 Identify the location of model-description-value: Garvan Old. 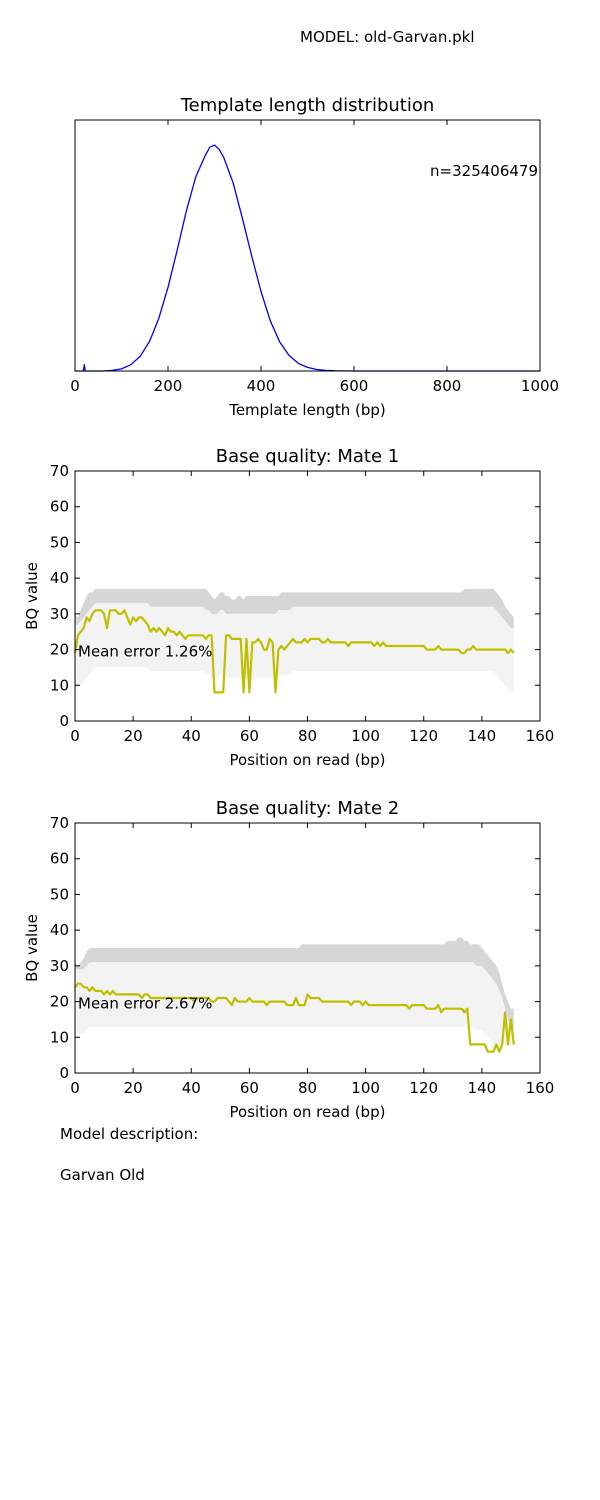
(102, 1175).